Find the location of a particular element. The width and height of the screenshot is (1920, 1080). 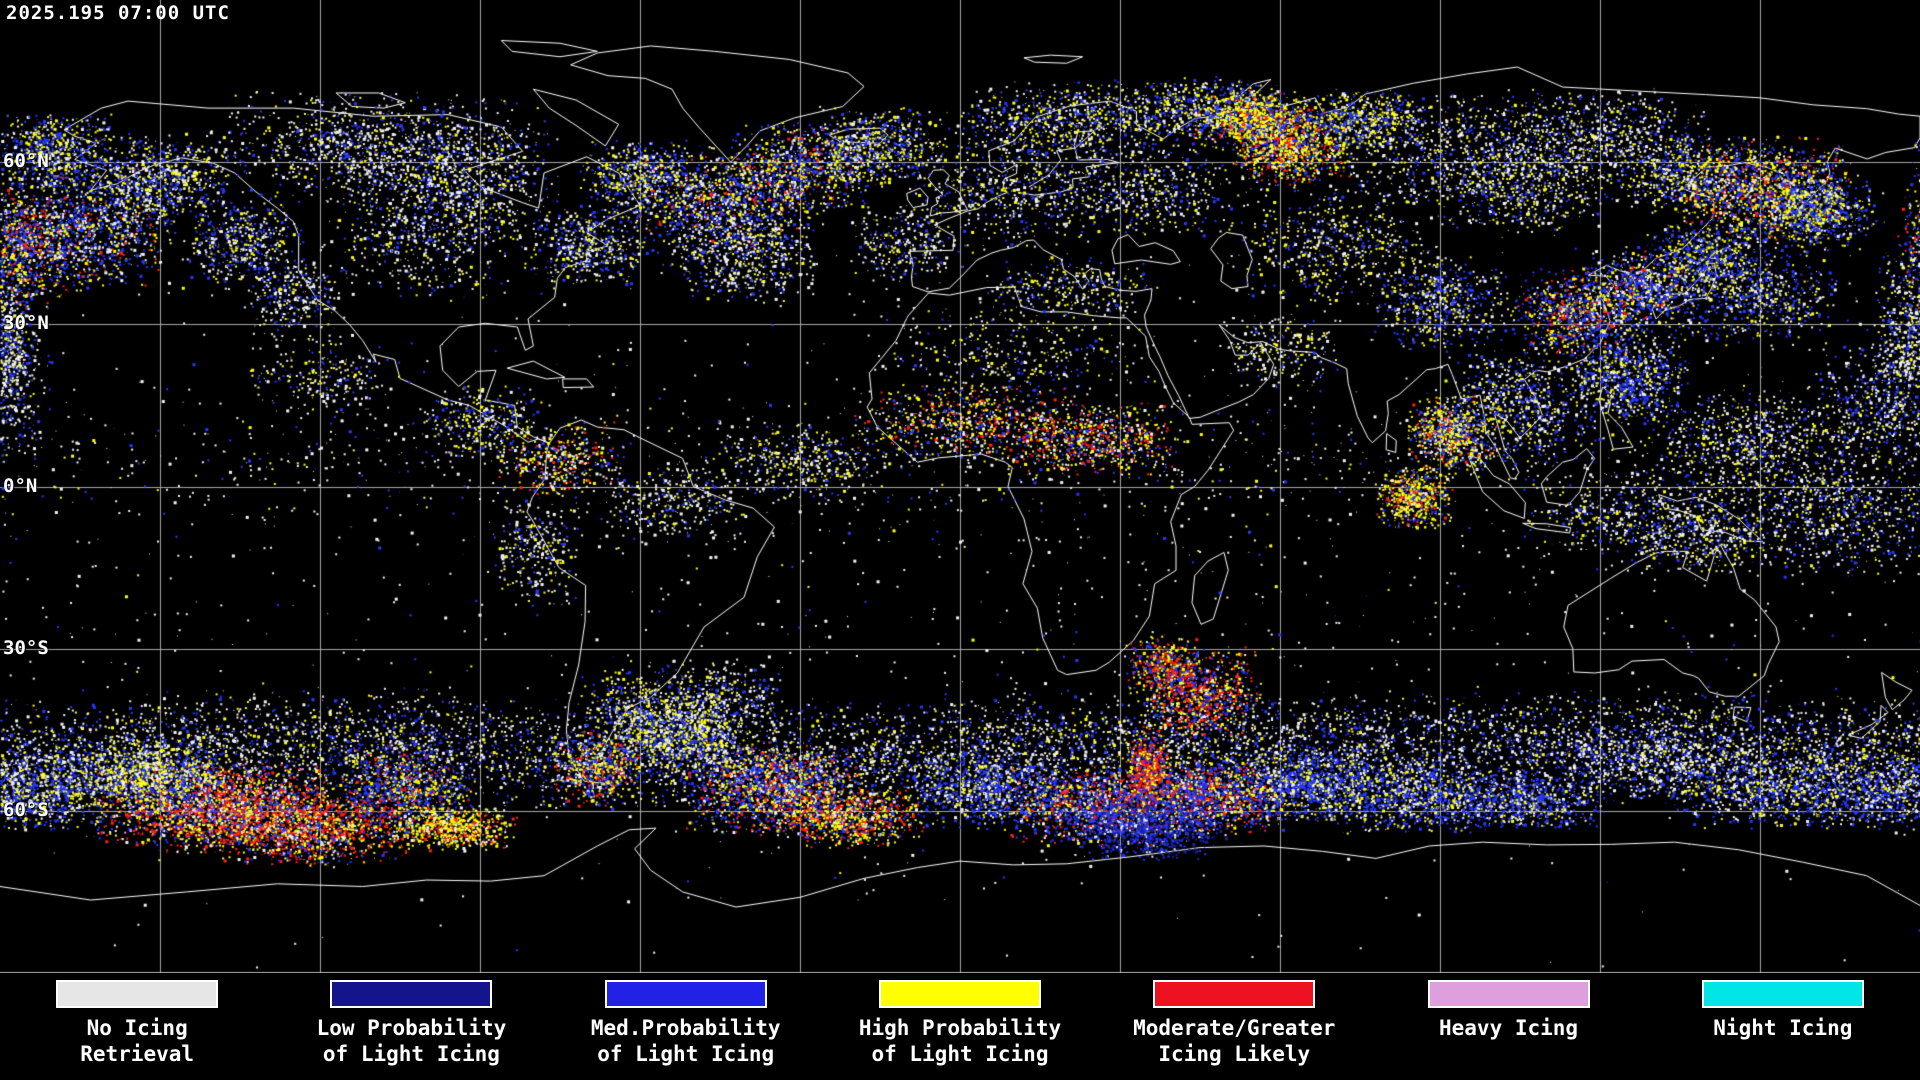

legend-item-heavy-icing: Heavy Icing is located at coordinates (1508, 1010).